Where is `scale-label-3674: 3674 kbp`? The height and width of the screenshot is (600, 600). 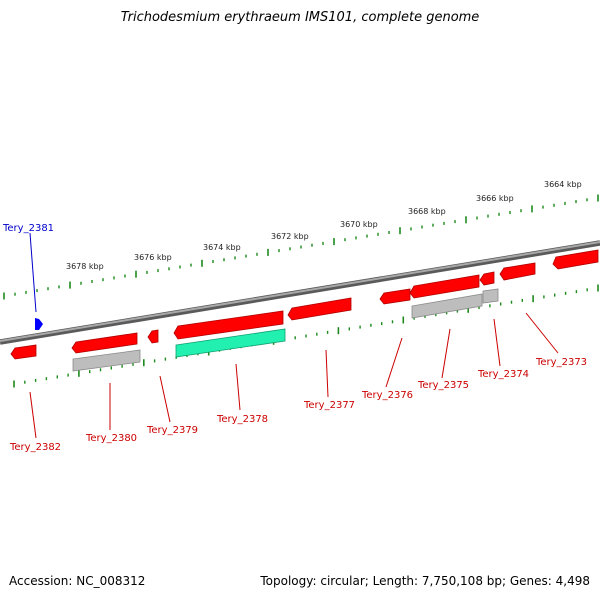 scale-label-3674: 3674 kbp is located at coordinates (222, 247).